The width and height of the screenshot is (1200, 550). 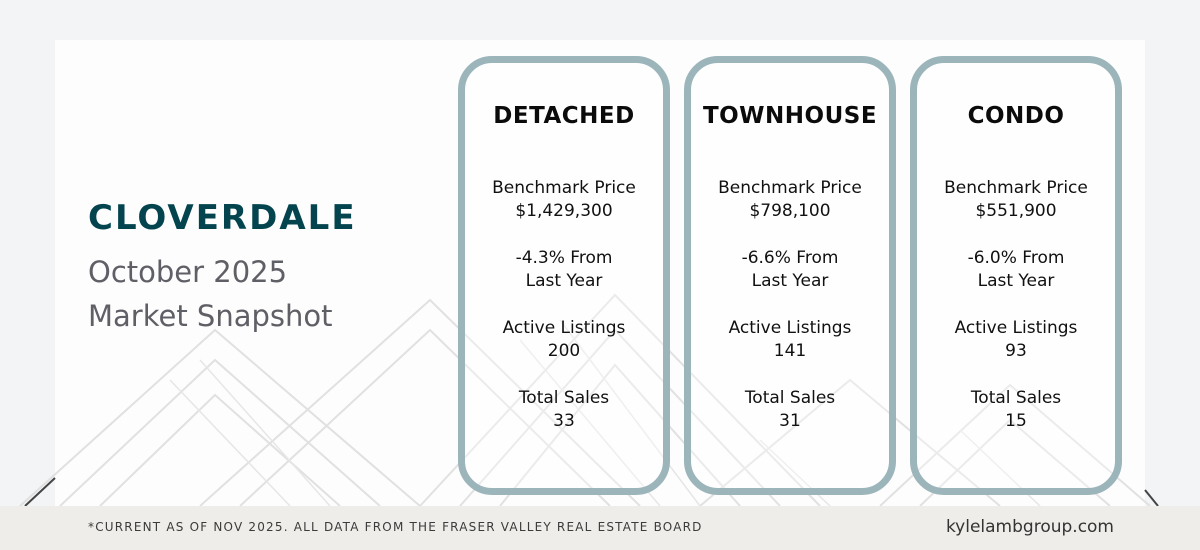 What do you see at coordinates (1029, 527) in the screenshot?
I see `website-link: kylelambgroup.com` at bounding box center [1029, 527].